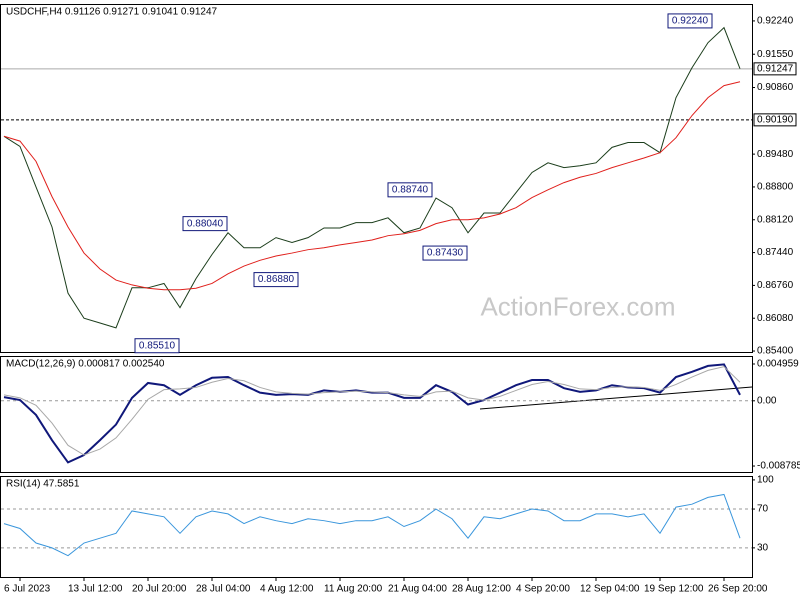 This screenshot has height=600, width=800. Describe the element at coordinates (417, 589) in the screenshot. I see `x-tick-label: 21 Aug 04:00` at that location.